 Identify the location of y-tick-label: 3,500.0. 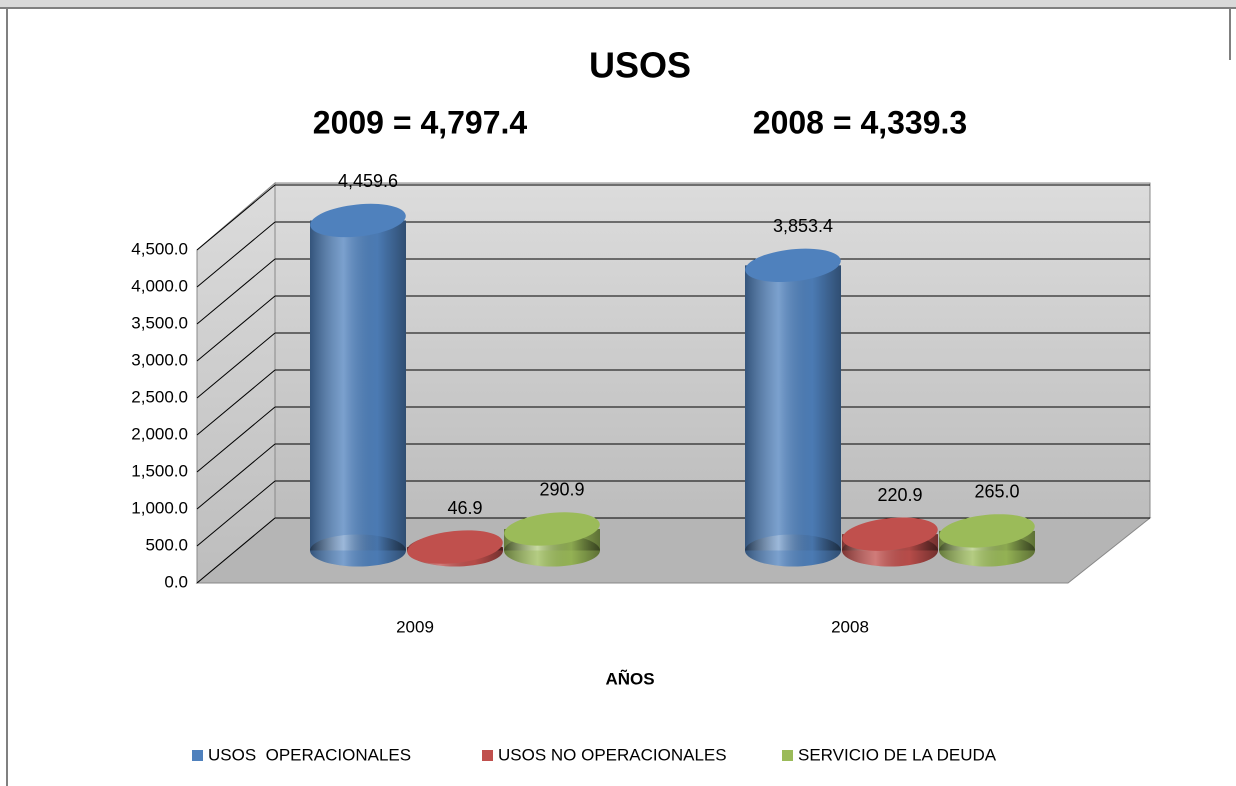
(159, 322).